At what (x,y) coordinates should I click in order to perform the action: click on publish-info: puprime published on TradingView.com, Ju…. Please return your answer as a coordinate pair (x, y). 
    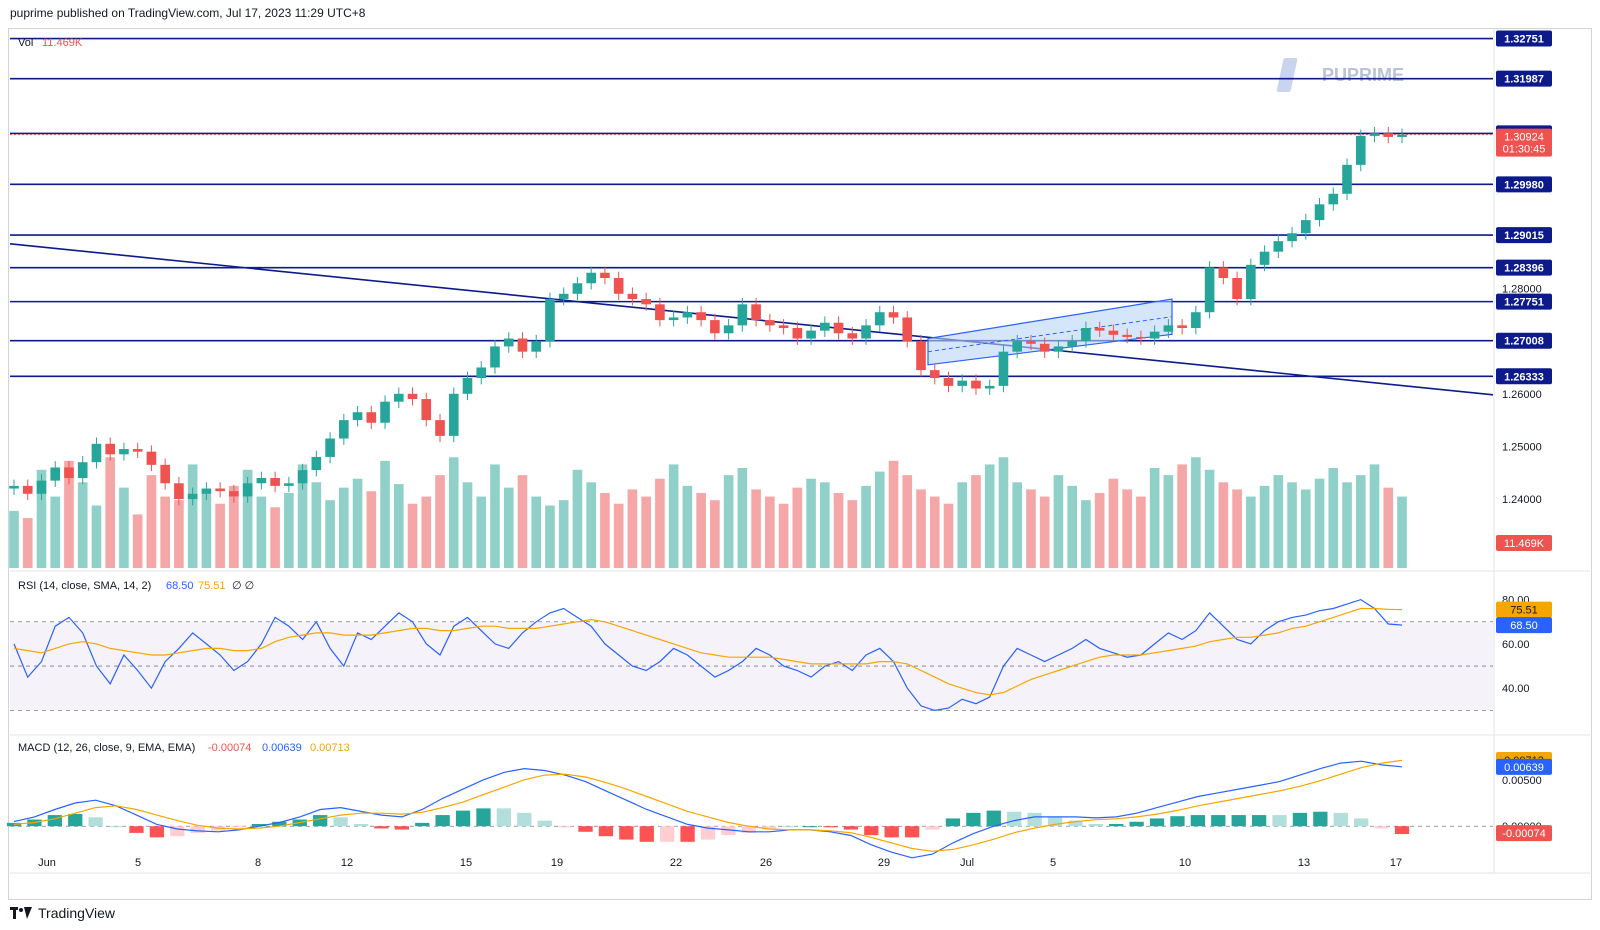
    Looking at the image, I should click on (188, 13).